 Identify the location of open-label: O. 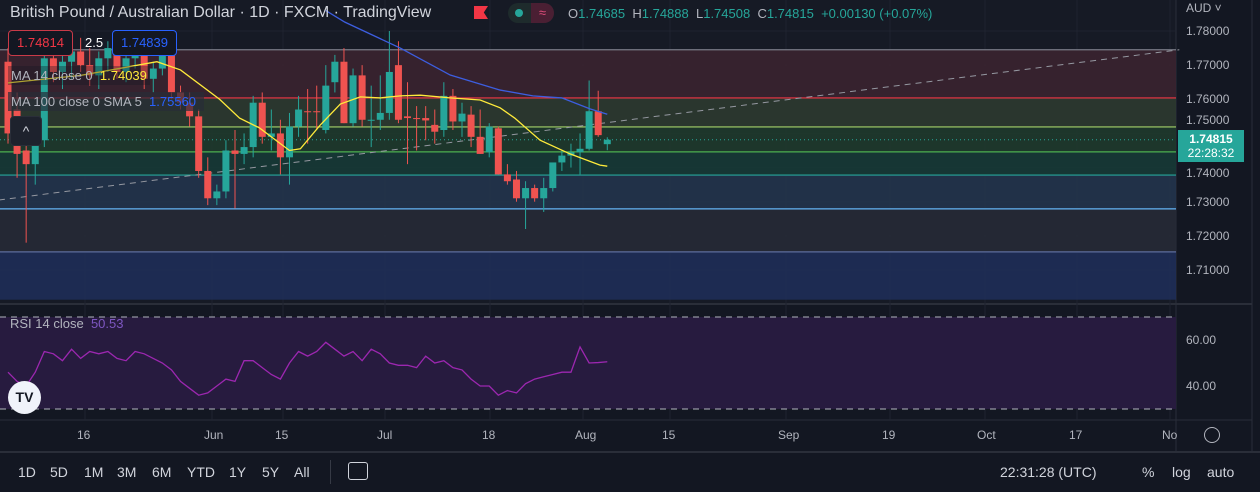
(573, 13).